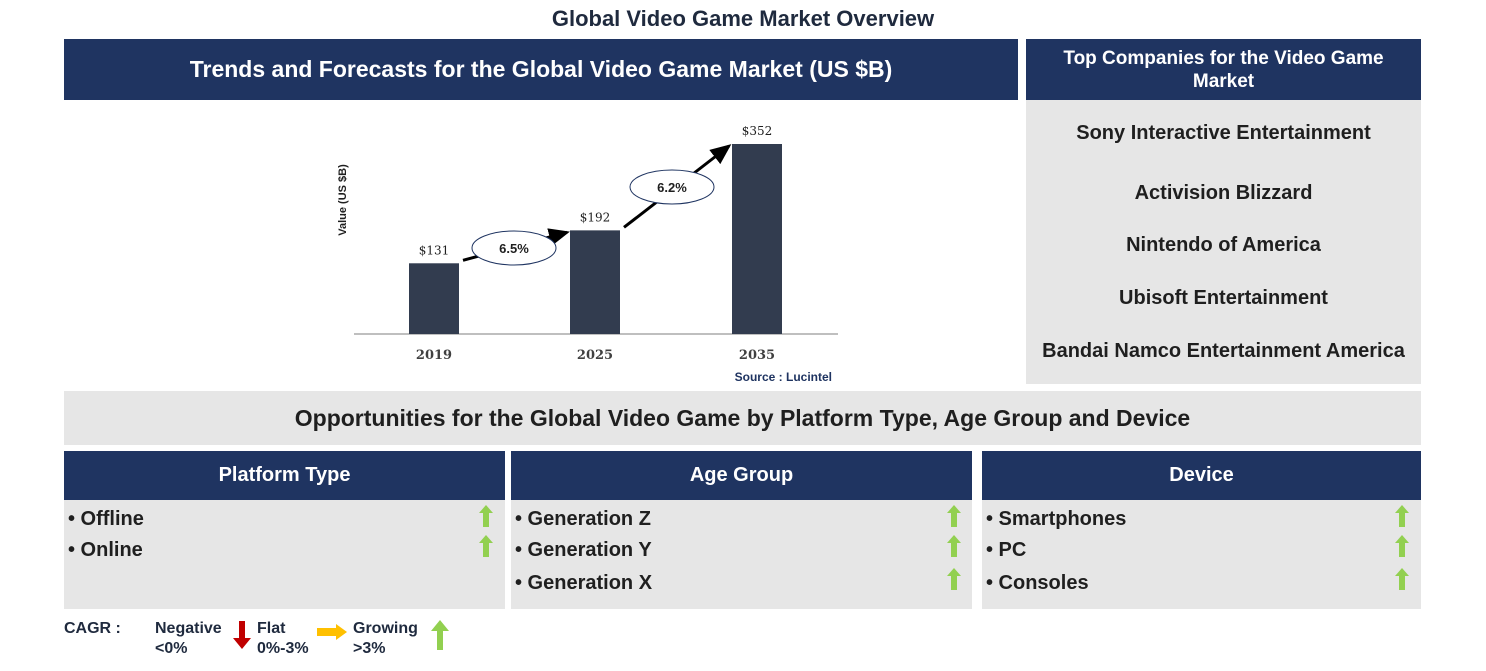  I want to click on cagr-label: 6.5%, so click(514, 248).